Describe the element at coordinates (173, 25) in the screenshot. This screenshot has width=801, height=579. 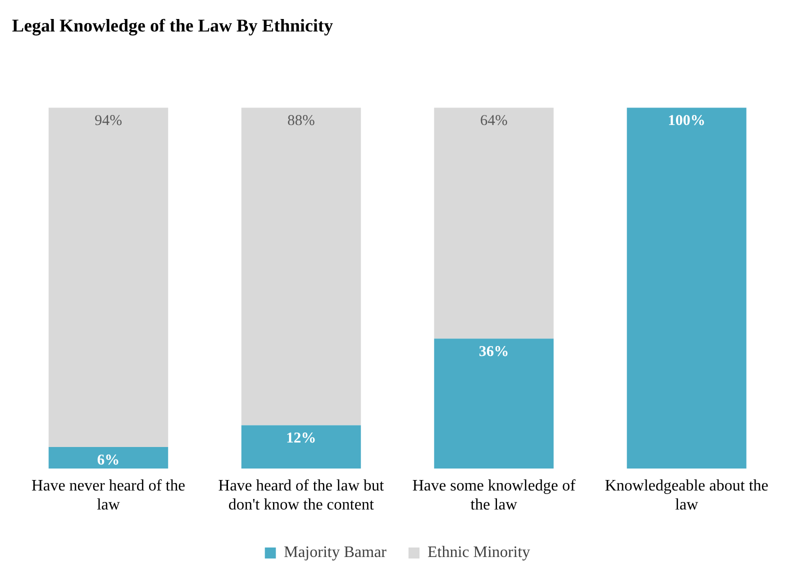
I see `chart-title: Legal Knowledge of the Law By Ethnicity` at that location.